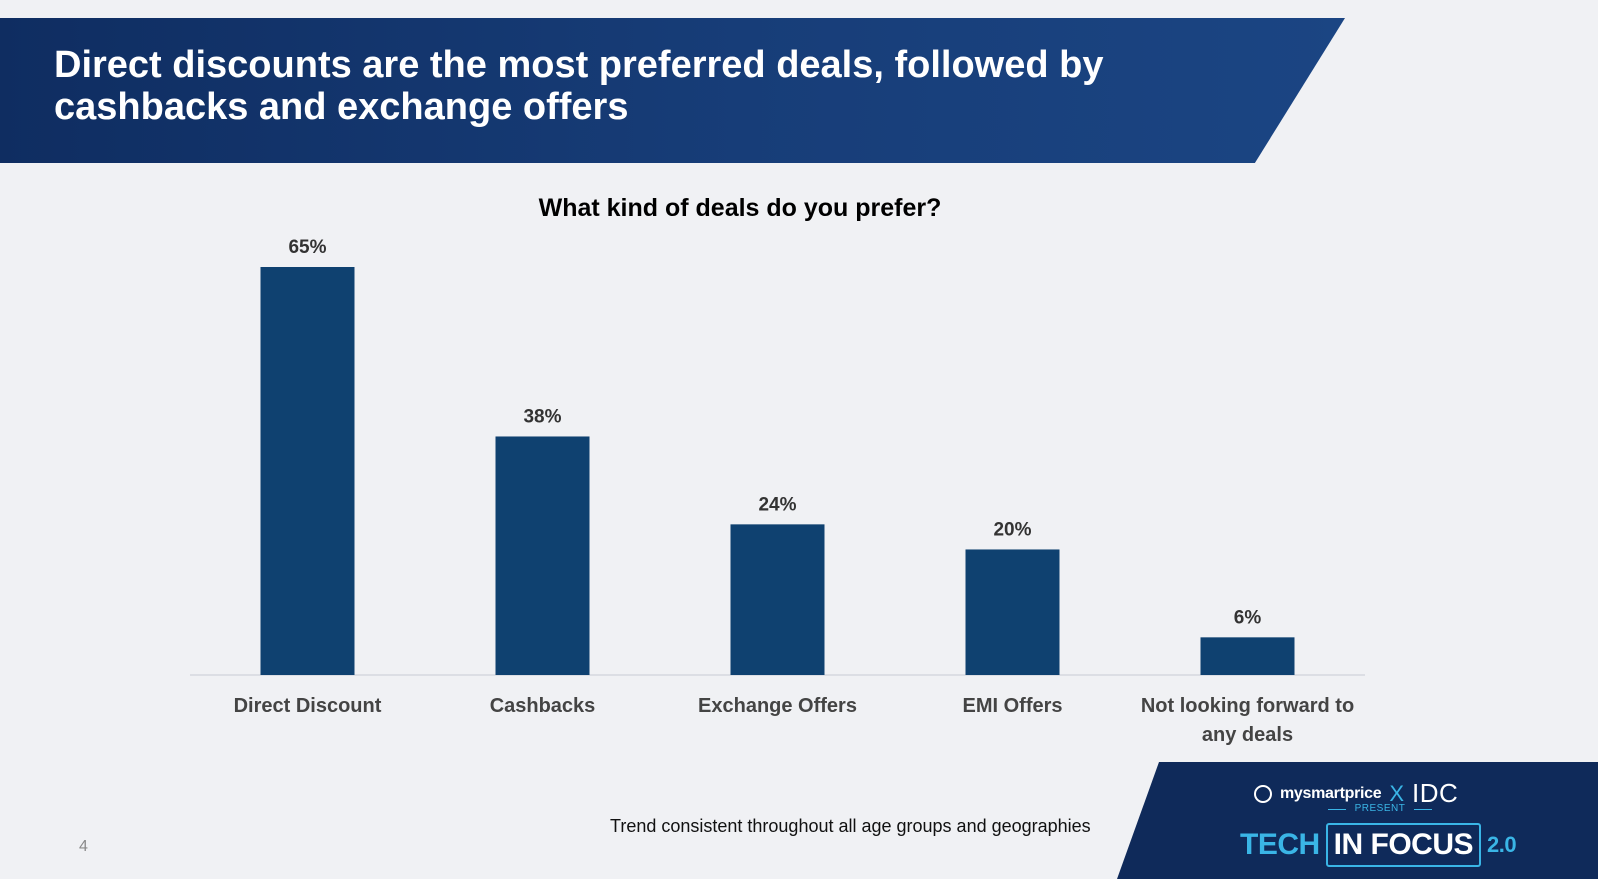 The height and width of the screenshot is (879, 1598). I want to click on category-label: Exchange Offers, so click(777, 706).